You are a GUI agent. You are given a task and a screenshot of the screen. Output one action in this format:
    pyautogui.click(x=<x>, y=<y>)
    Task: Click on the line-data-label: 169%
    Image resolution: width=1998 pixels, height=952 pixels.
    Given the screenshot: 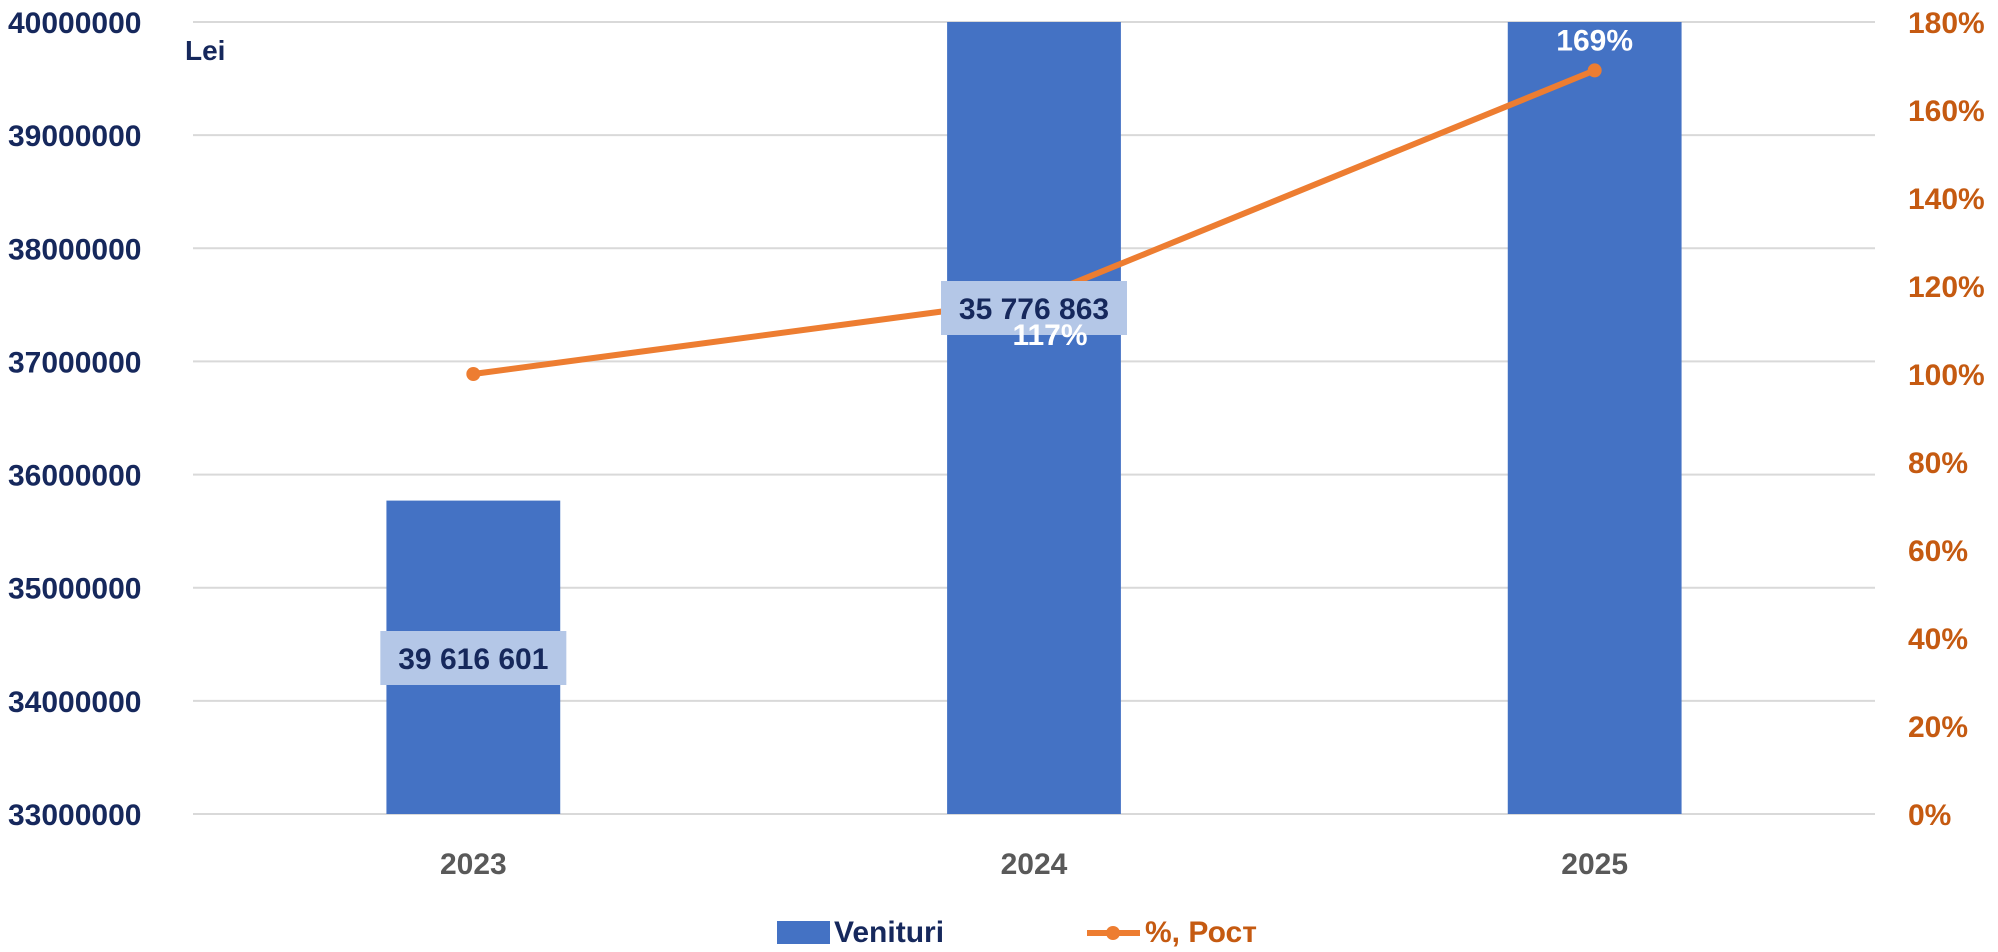 What is the action you would take?
    pyautogui.click(x=1594, y=40)
    